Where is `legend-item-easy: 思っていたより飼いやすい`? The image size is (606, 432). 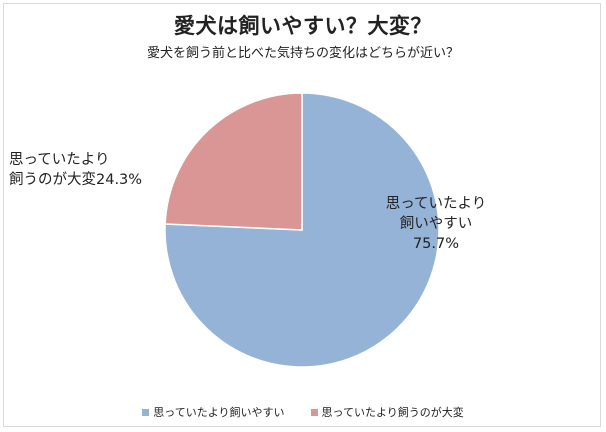 legend-item-easy: 思っていたより飼いやすい is located at coordinates (213, 412).